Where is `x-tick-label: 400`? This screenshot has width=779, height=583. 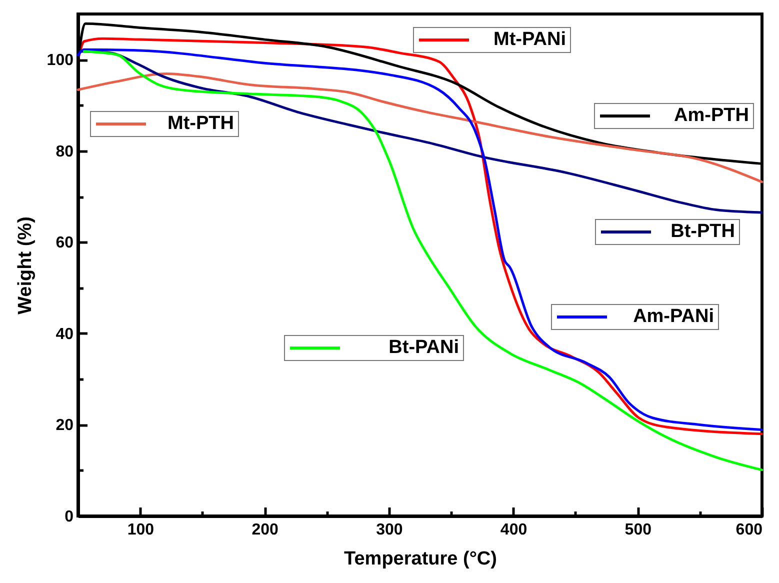
x-tick-label: 400 is located at coordinates (514, 530).